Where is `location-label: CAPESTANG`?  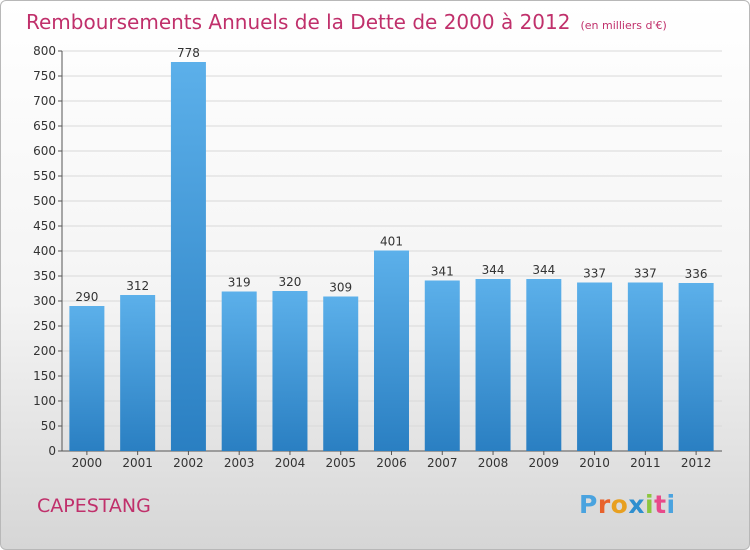
location-label: CAPESTANG is located at coordinates (94, 506).